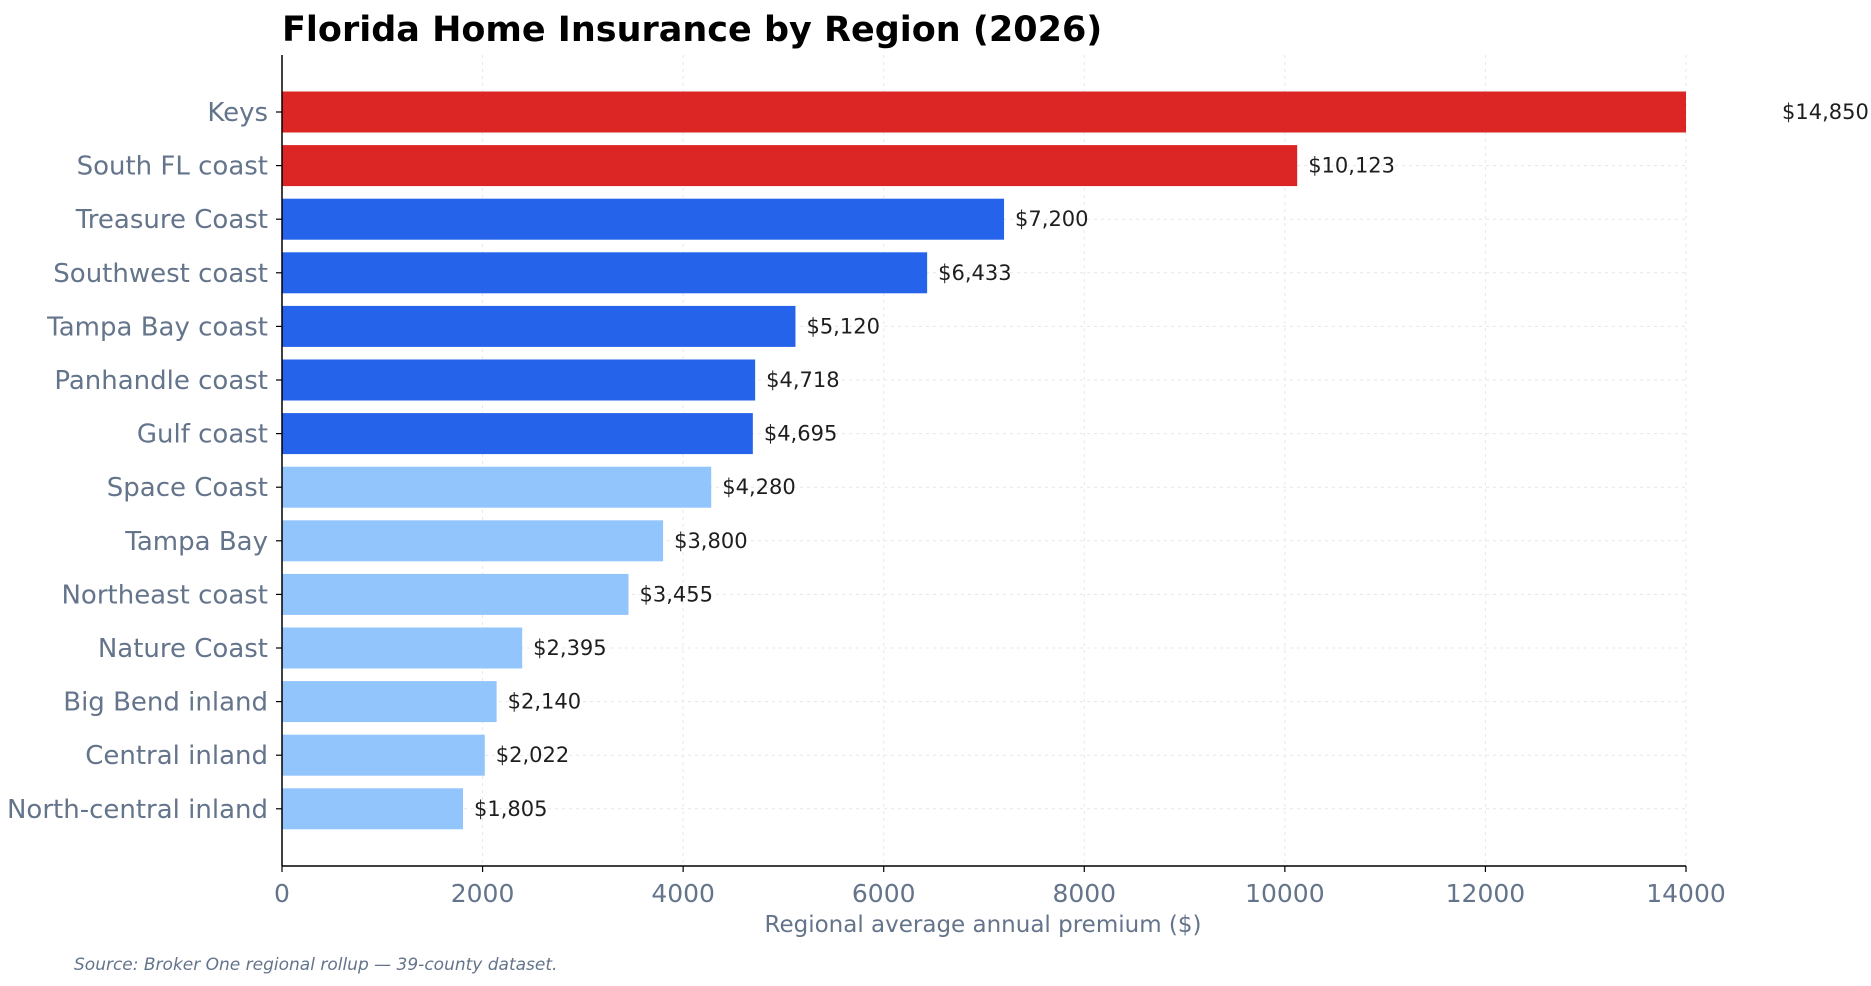  What do you see at coordinates (1285, 893) in the screenshot?
I see `x-tick-label: 10000` at bounding box center [1285, 893].